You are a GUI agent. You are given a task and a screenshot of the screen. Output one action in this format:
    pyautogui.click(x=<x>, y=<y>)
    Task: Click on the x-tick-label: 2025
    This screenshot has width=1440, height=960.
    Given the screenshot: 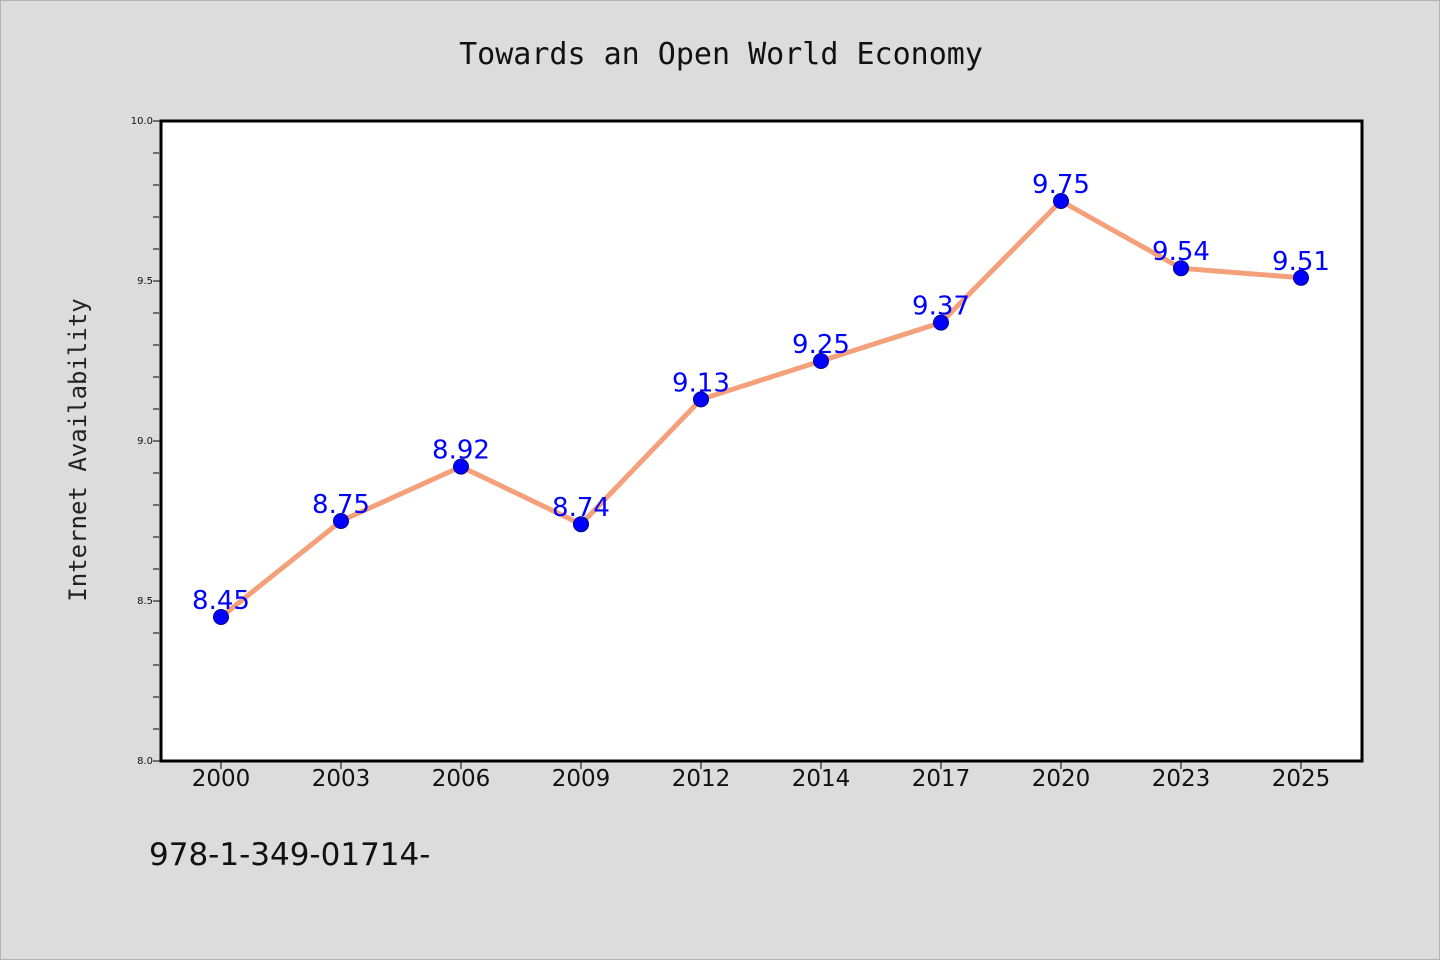 What is the action you would take?
    pyautogui.click(x=1301, y=779)
    